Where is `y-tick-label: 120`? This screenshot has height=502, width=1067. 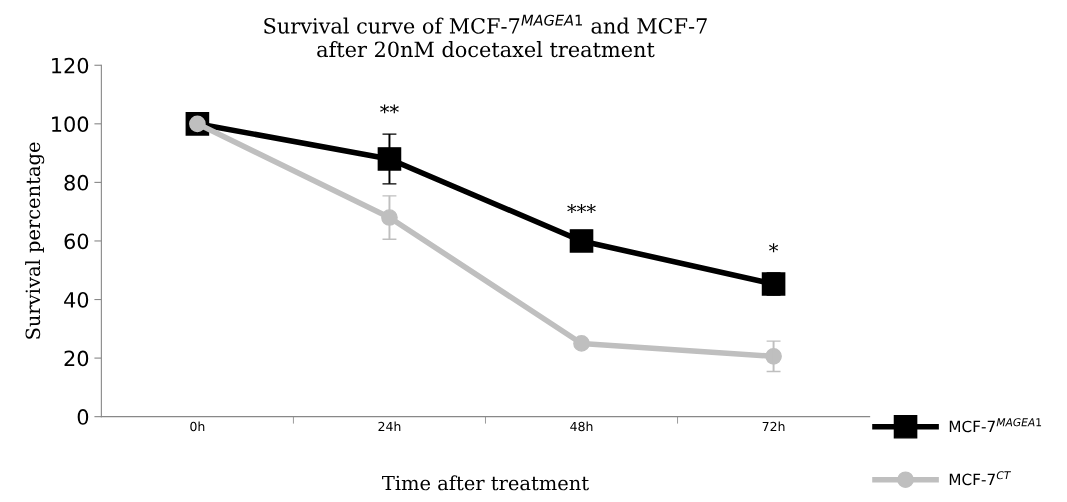
y-tick-label: 120 is located at coordinates (70, 65).